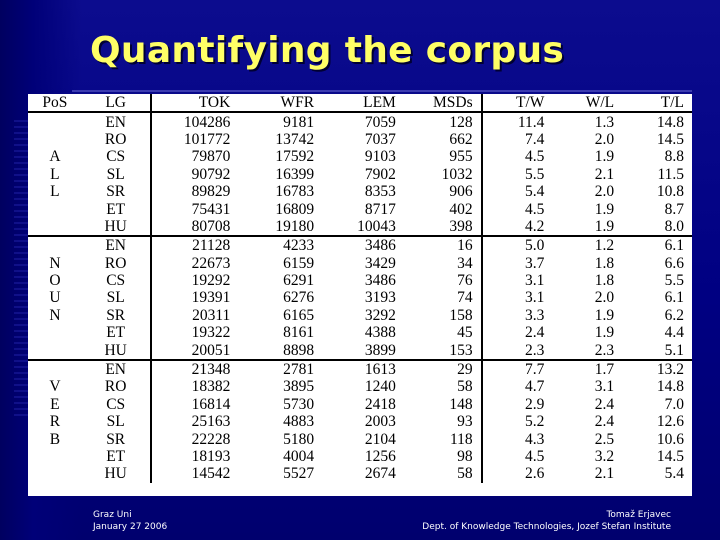 The width and height of the screenshot is (720, 540). What do you see at coordinates (443, 474) in the screenshot?
I see `cell-msds: 58` at bounding box center [443, 474].